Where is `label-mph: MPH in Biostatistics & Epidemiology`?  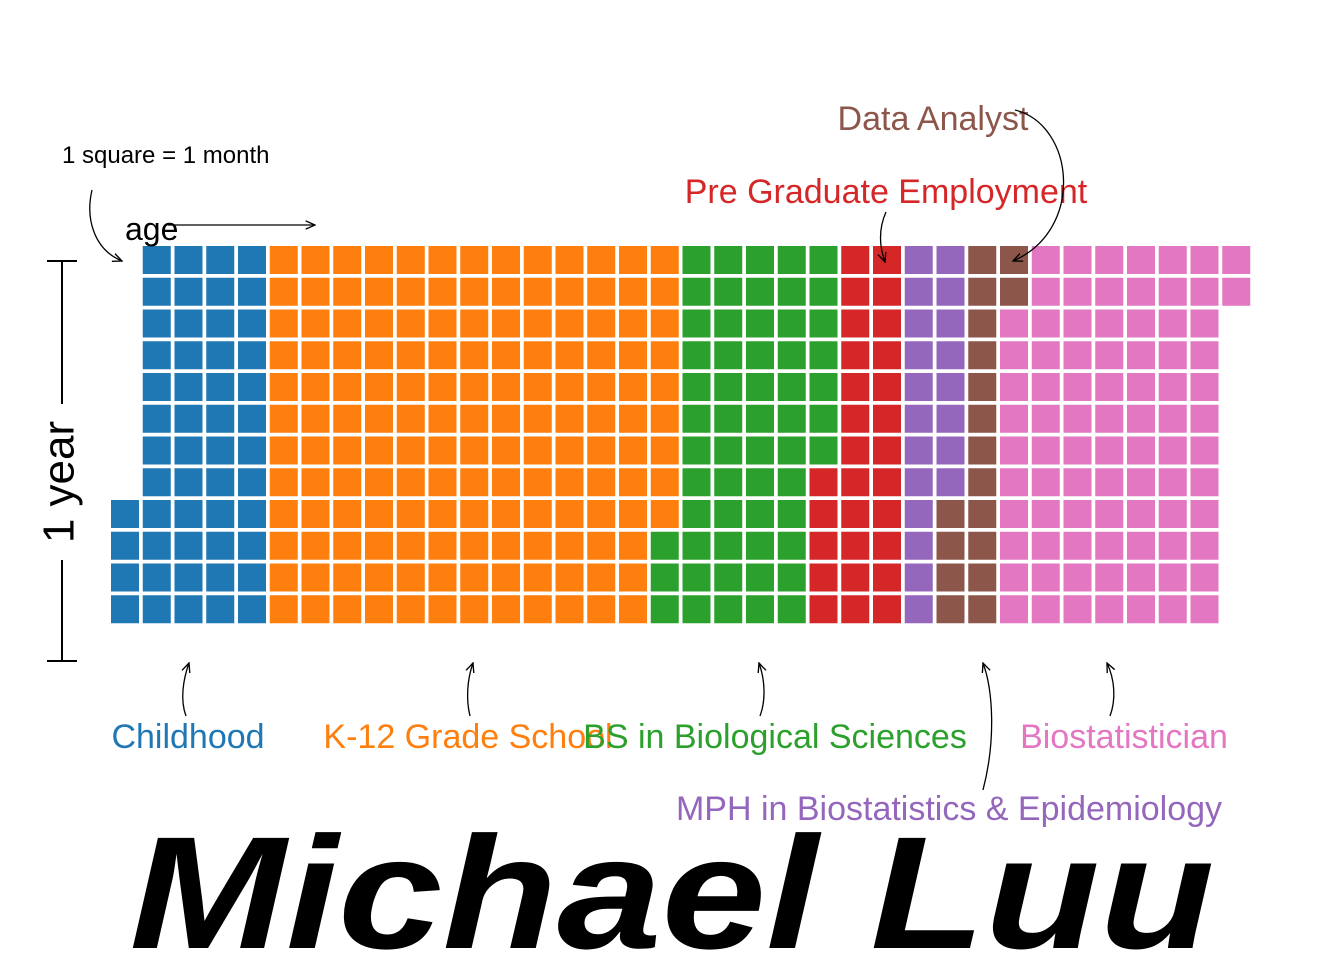 label-mph: MPH in Biostatistics & Epidemiology is located at coordinates (949, 809).